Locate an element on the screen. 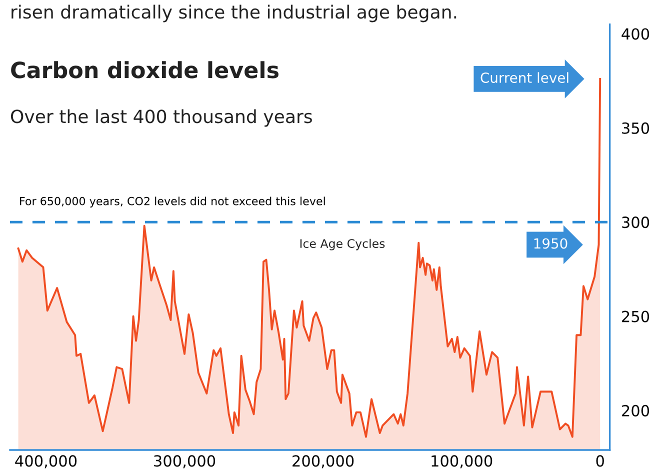  x-tick-label: 0 is located at coordinates (600, 461).